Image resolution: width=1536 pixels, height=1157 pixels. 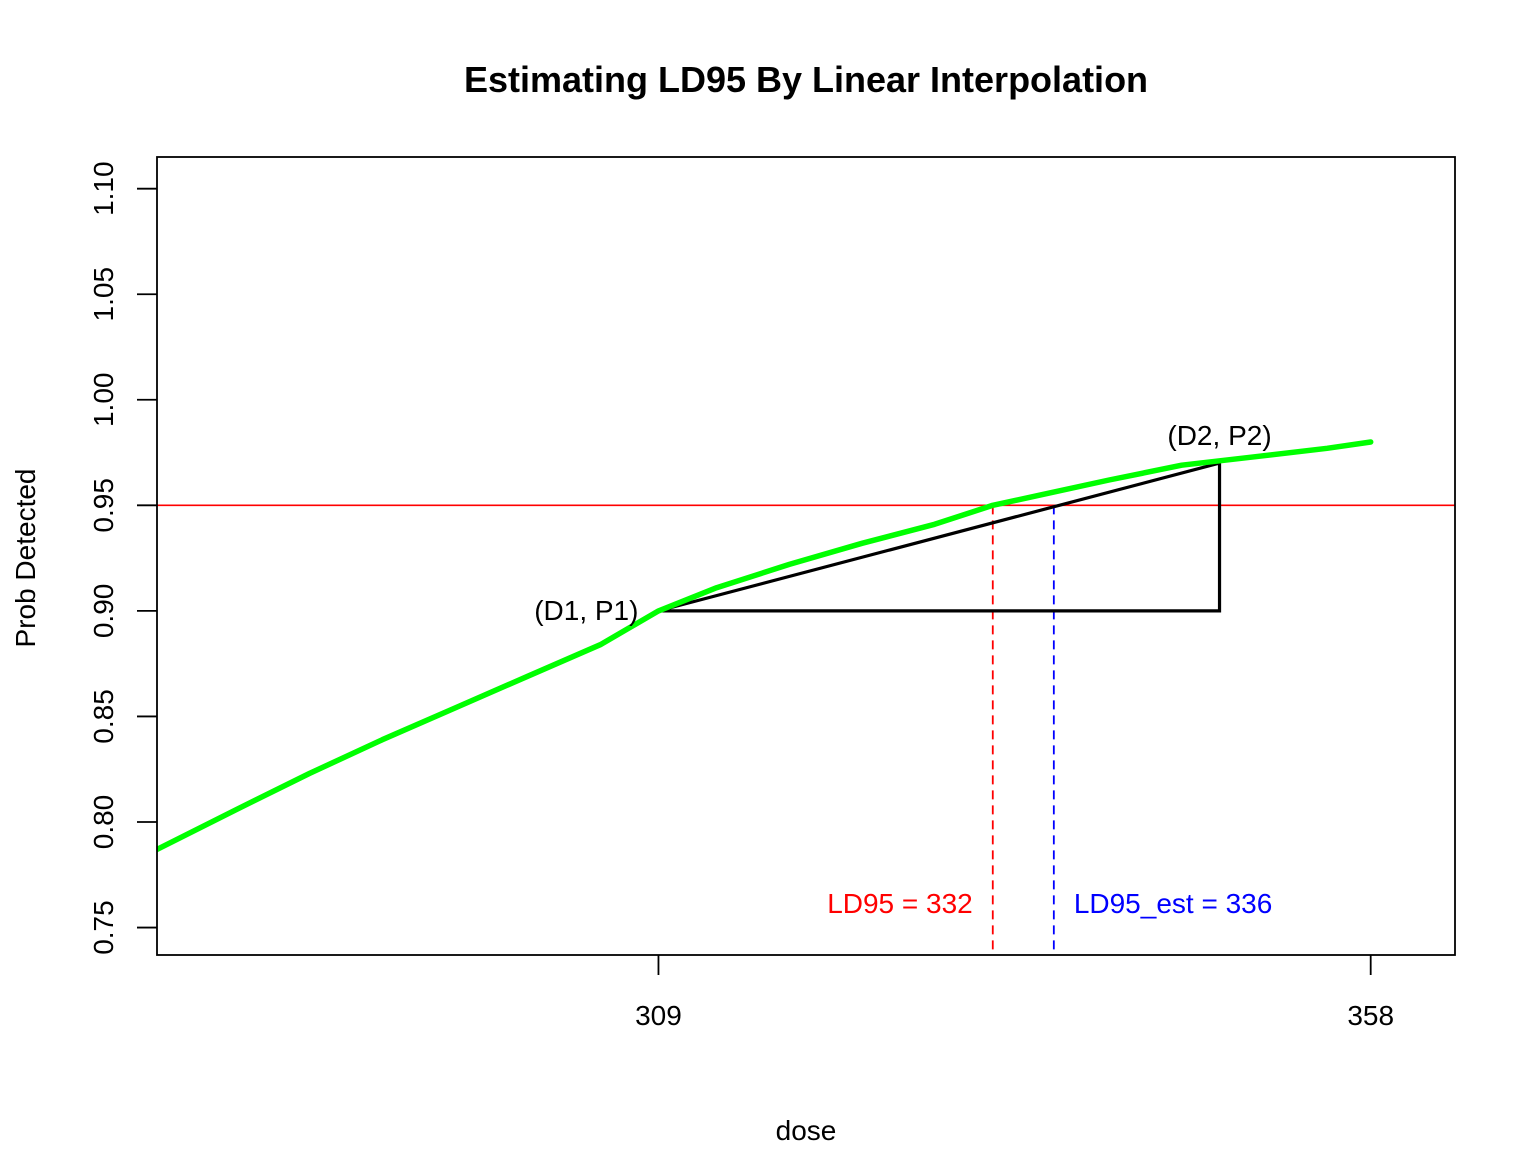 What do you see at coordinates (103, 822) in the screenshot?
I see `y-tick-label: 0.80` at bounding box center [103, 822].